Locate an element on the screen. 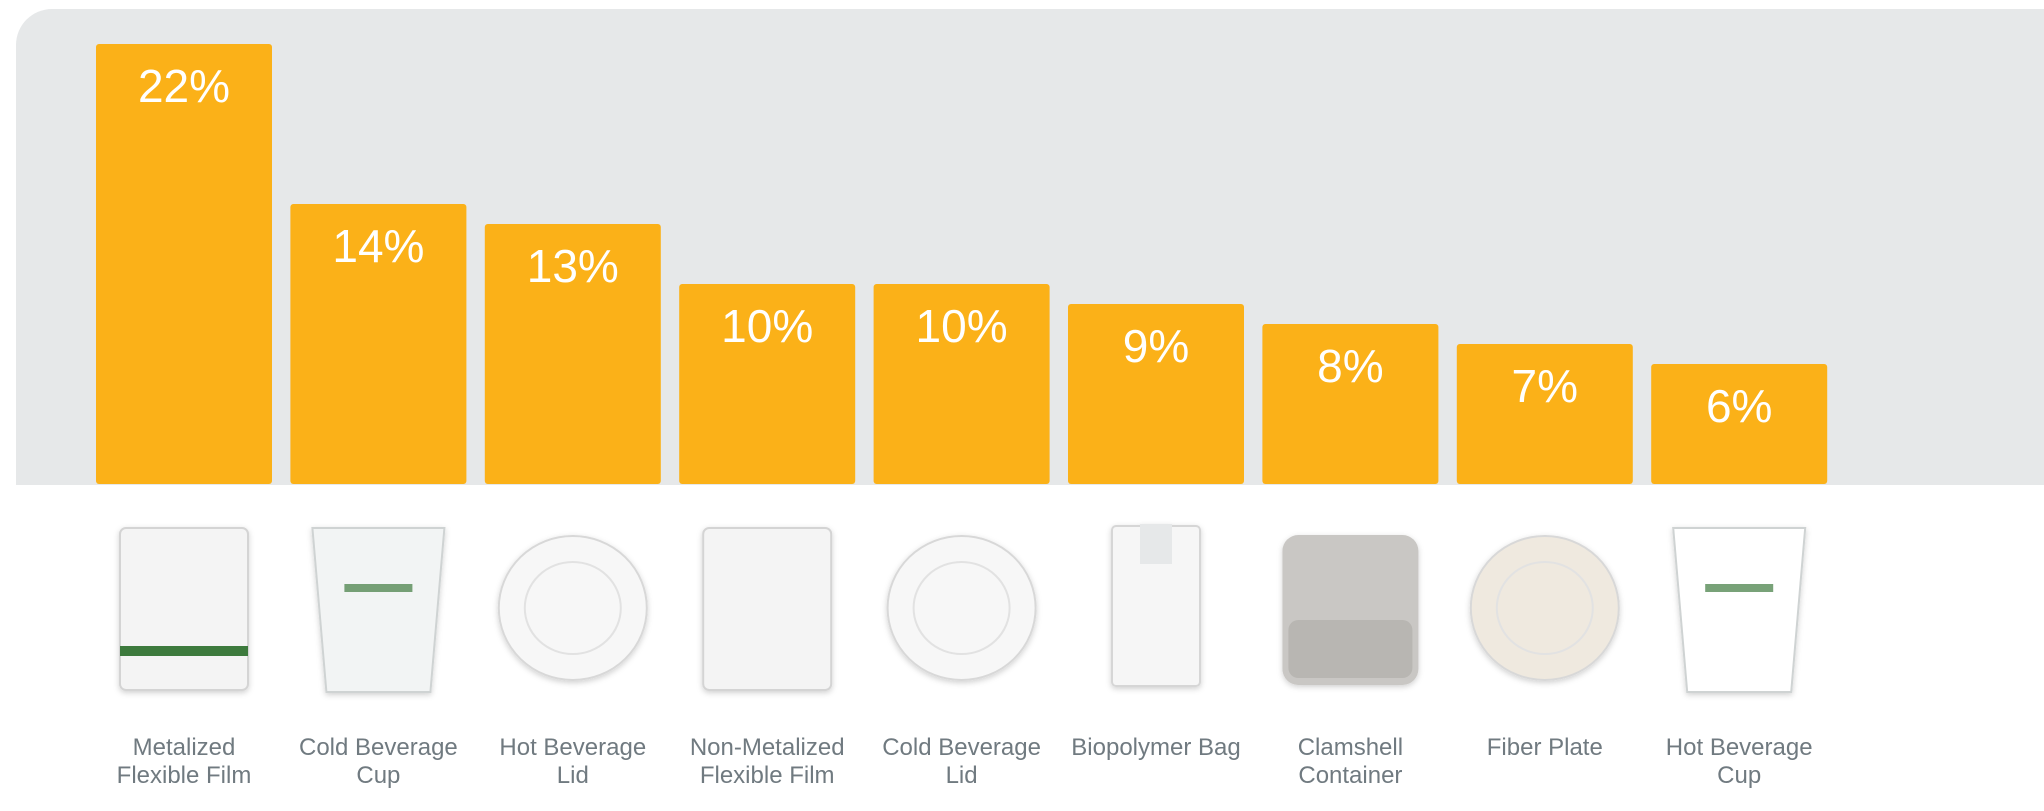 Image resolution: width=2044 pixels, height=811 pixels. category-label: Fiber Plate is located at coordinates (1544, 747).